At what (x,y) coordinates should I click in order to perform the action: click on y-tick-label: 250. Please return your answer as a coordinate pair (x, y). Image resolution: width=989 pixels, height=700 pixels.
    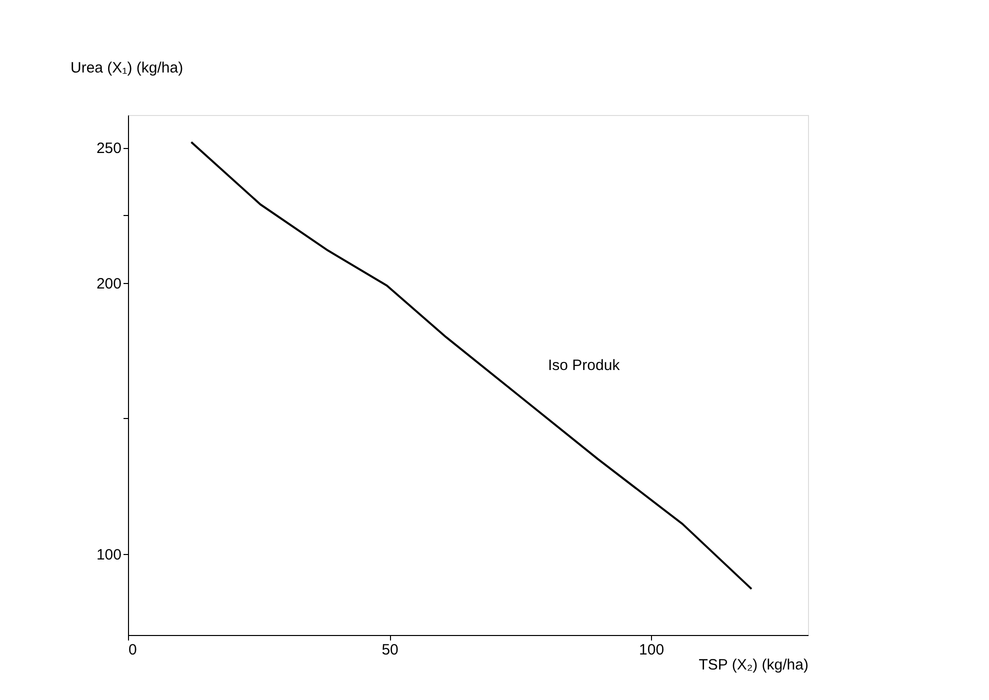
    Looking at the image, I should click on (109, 148).